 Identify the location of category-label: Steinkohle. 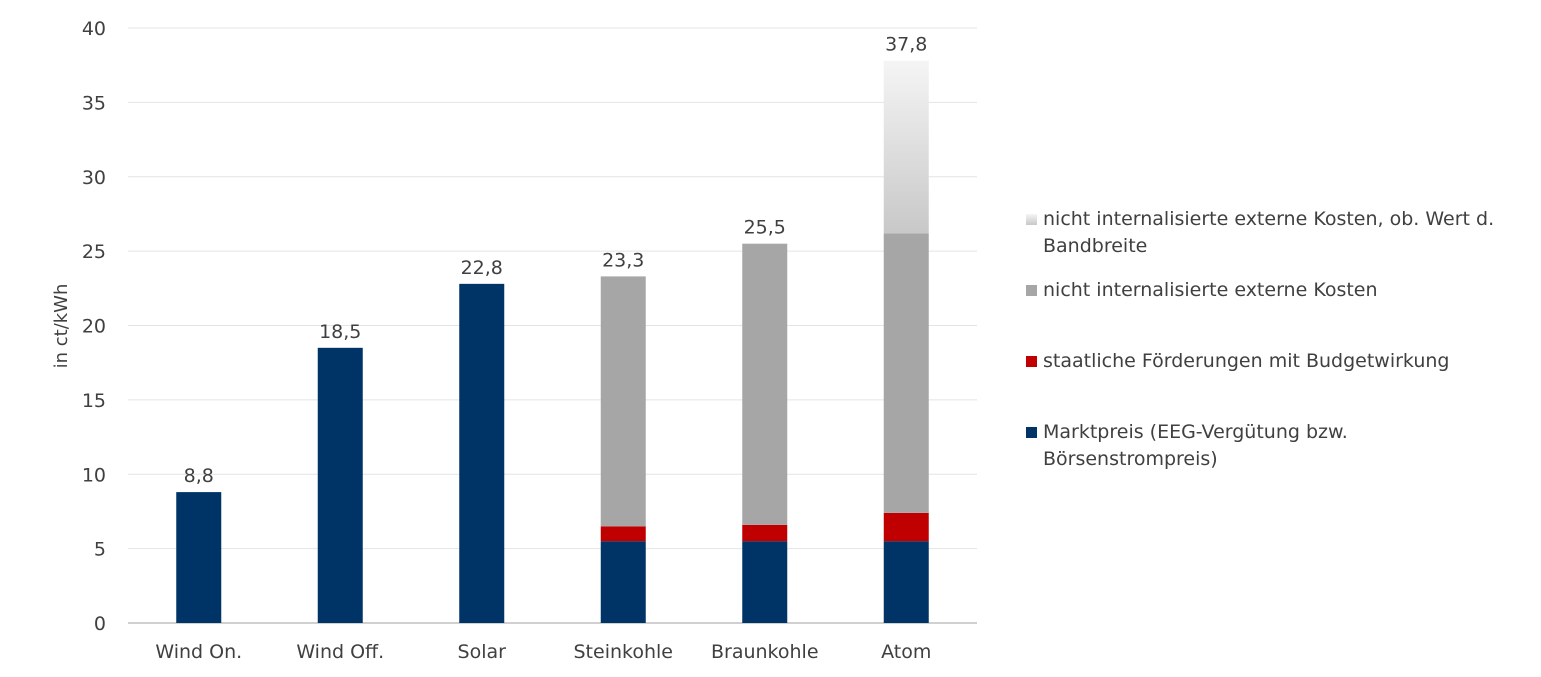
(623, 652).